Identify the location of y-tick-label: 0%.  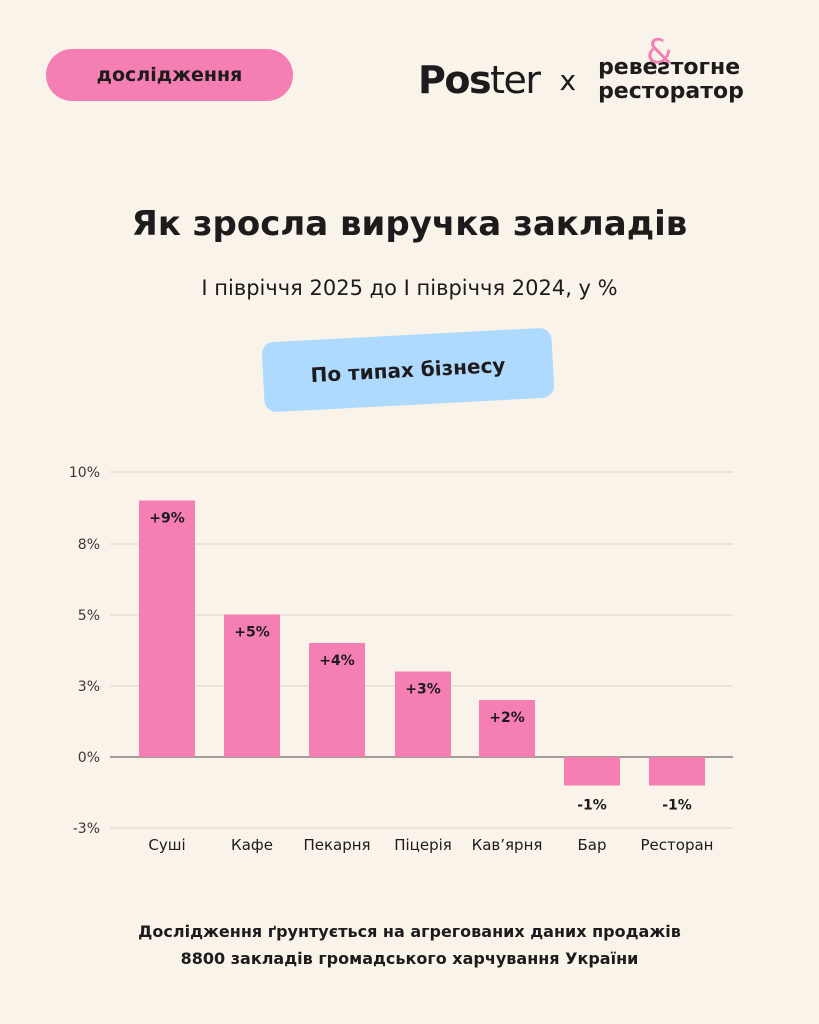
(89, 758).